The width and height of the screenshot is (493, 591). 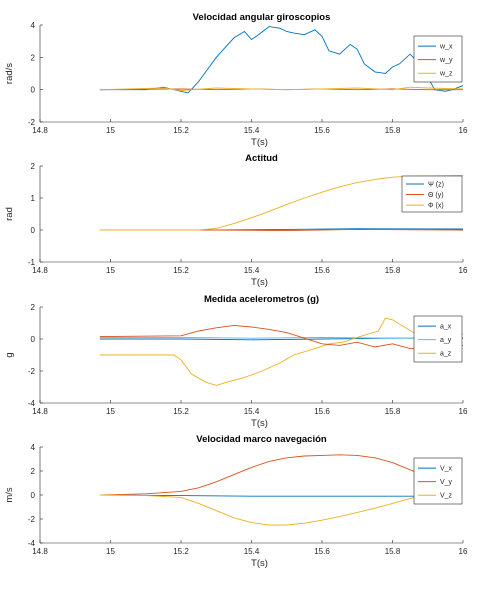 What do you see at coordinates (446, 47) in the screenshot?
I see `legend-entry: w_x` at bounding box center [446, 47].